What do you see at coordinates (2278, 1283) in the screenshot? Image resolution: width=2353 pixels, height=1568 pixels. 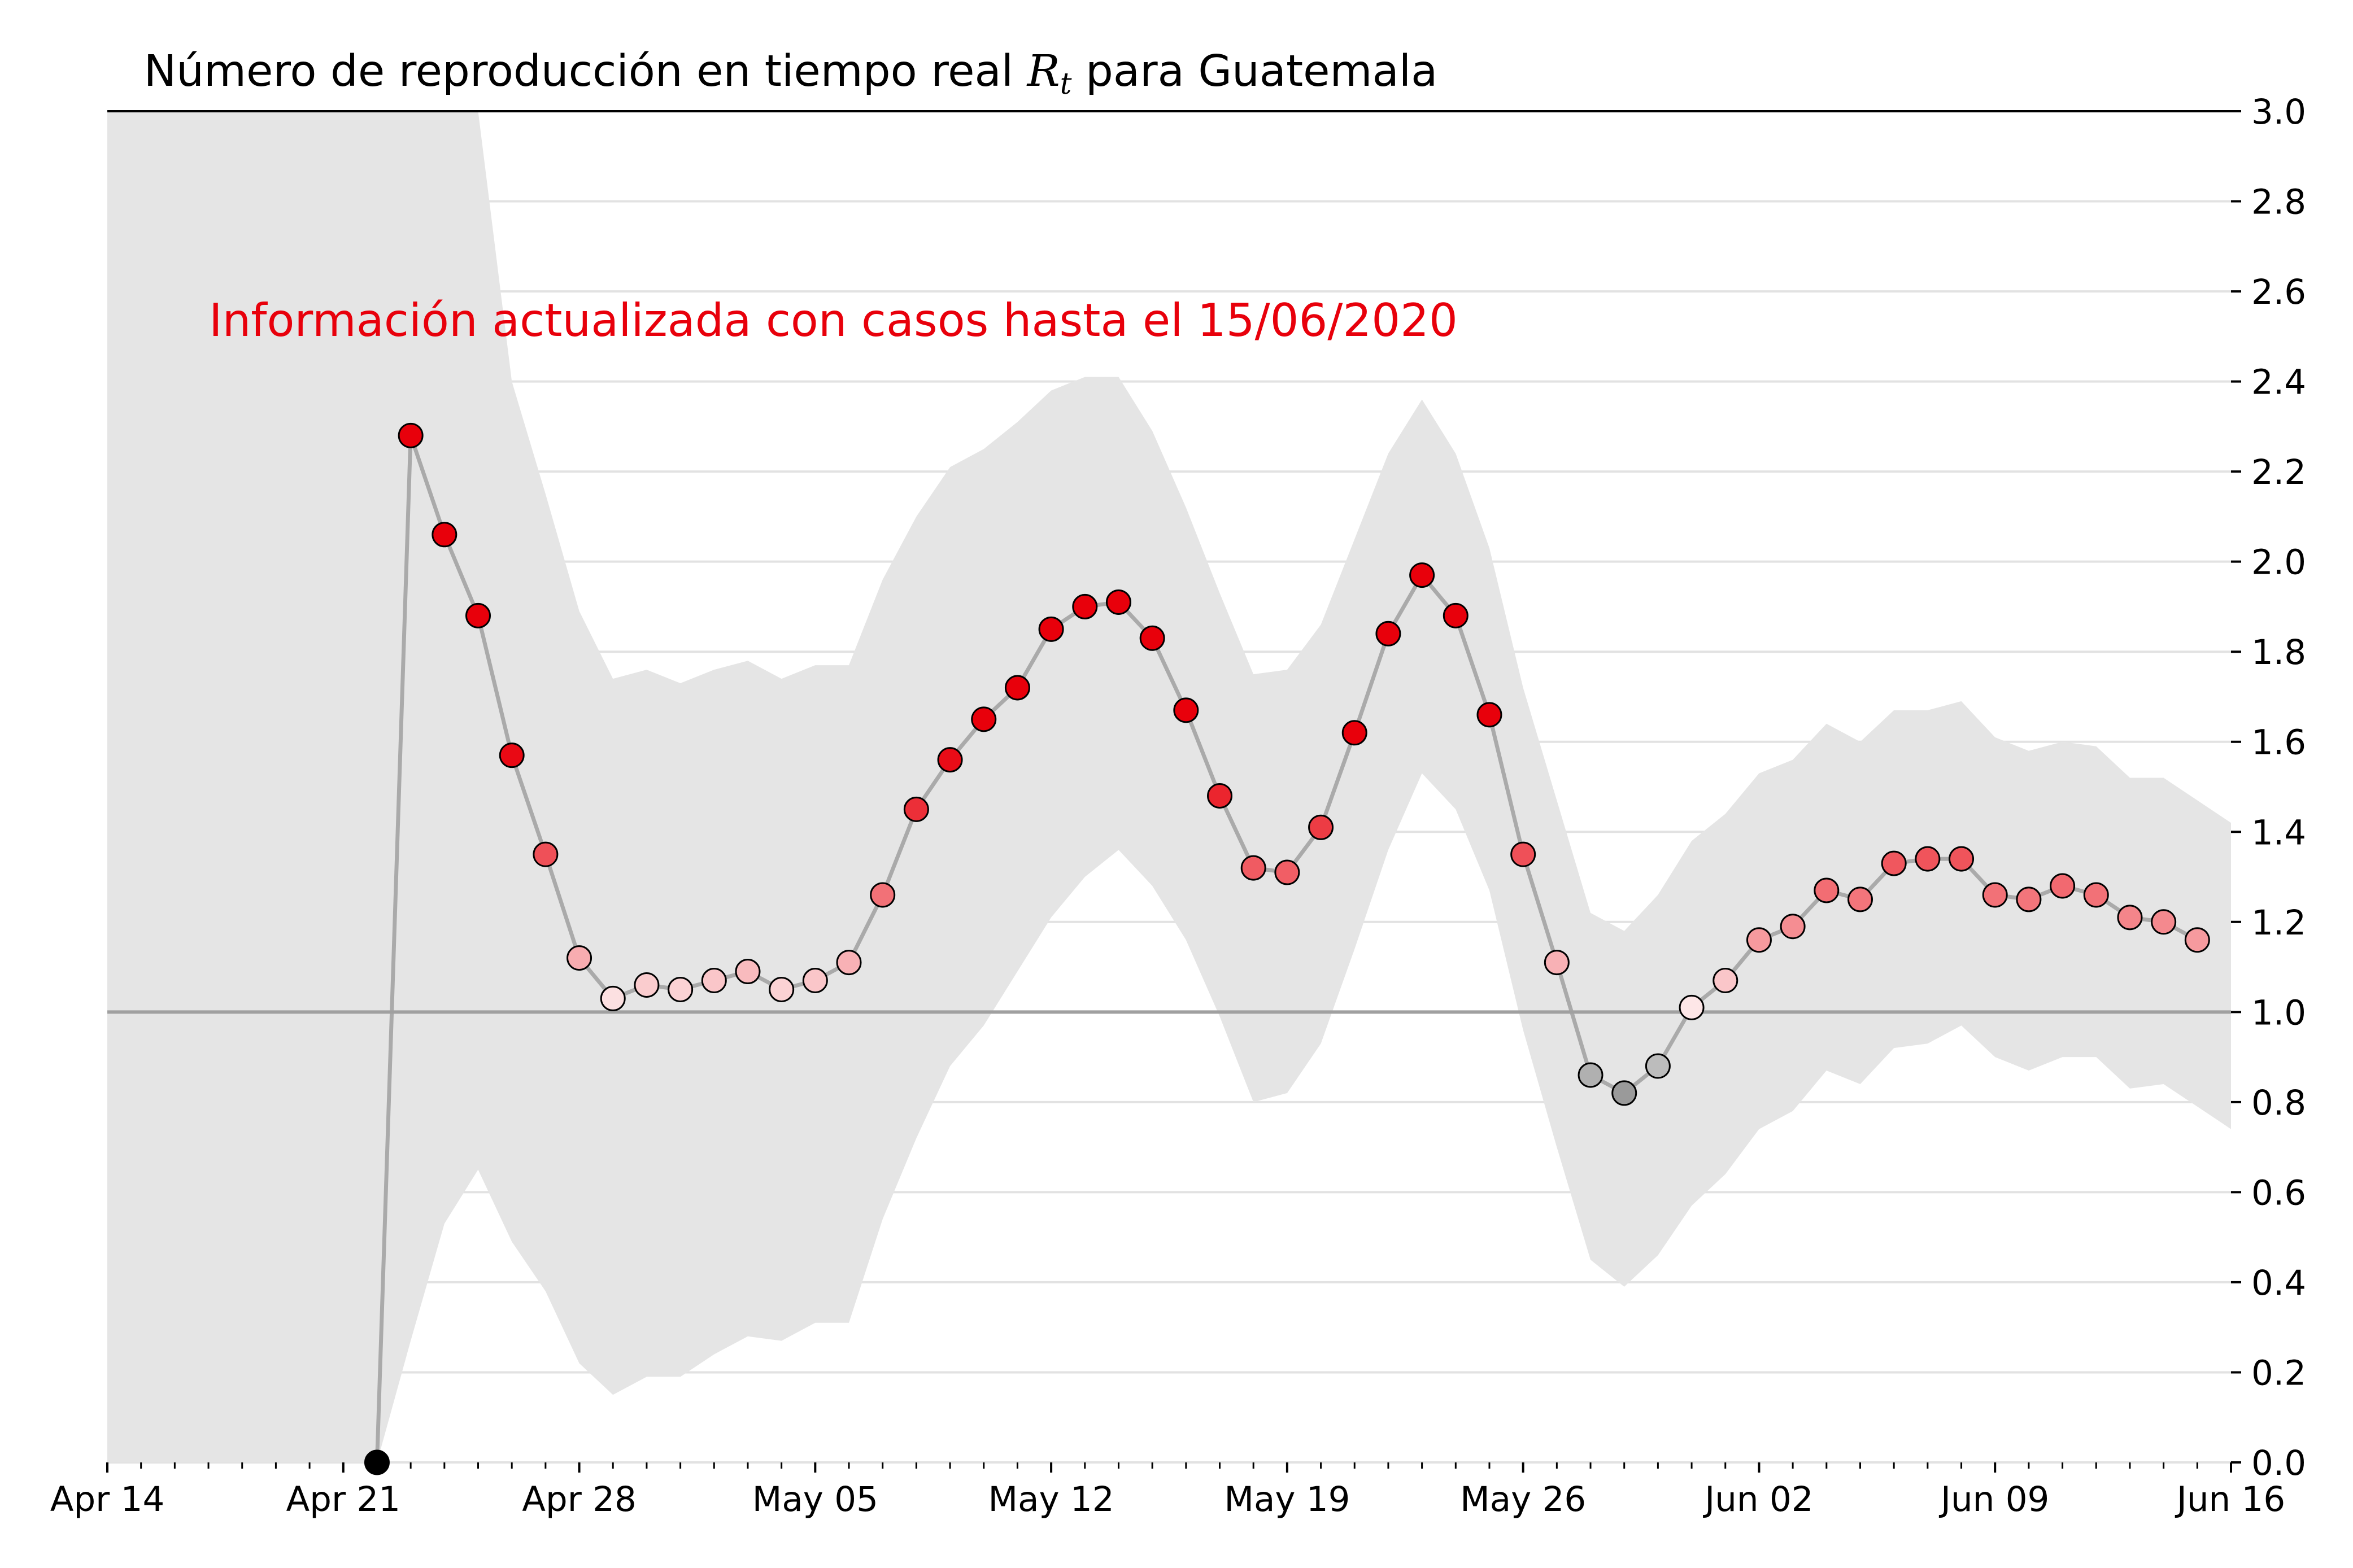 I see `y-tick-label: 0.4` at bounding box center [2278, 1283].